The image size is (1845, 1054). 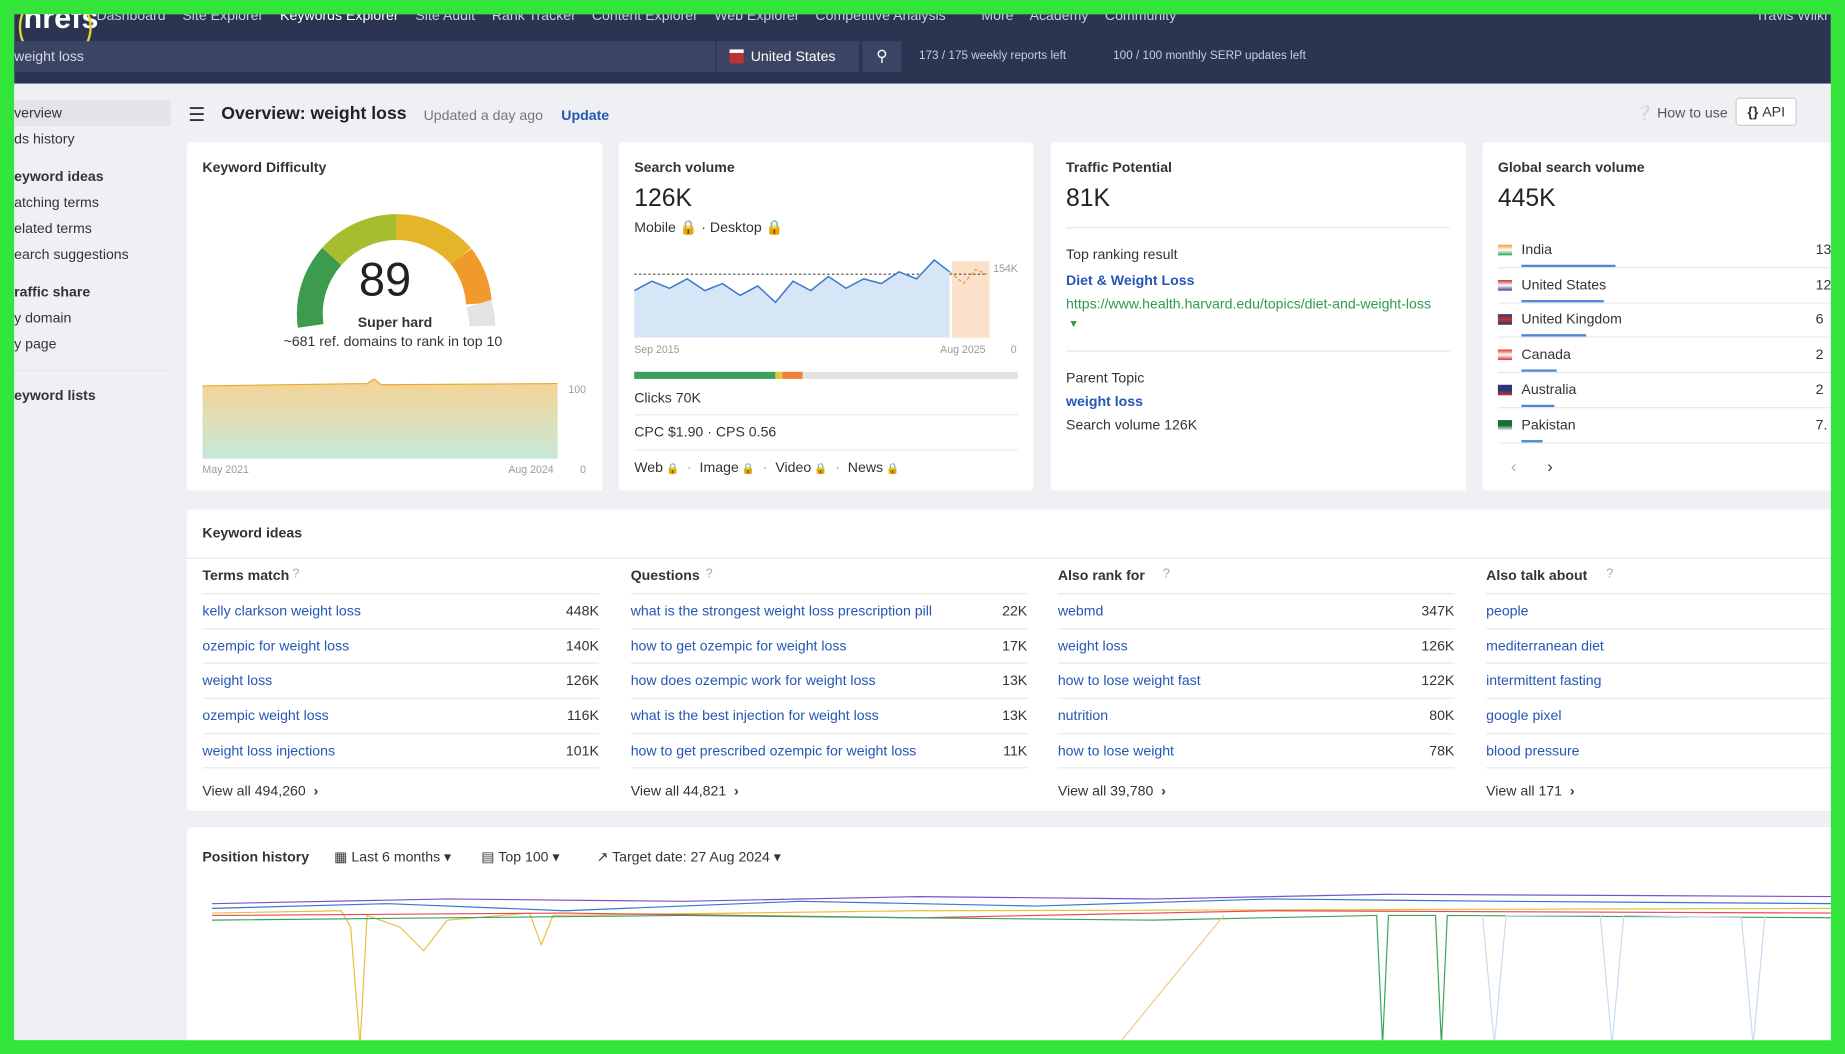 I want to click on target-filter: ↗ Target date: 27 Aug 2024 ▾, so click(x=689, y=856).